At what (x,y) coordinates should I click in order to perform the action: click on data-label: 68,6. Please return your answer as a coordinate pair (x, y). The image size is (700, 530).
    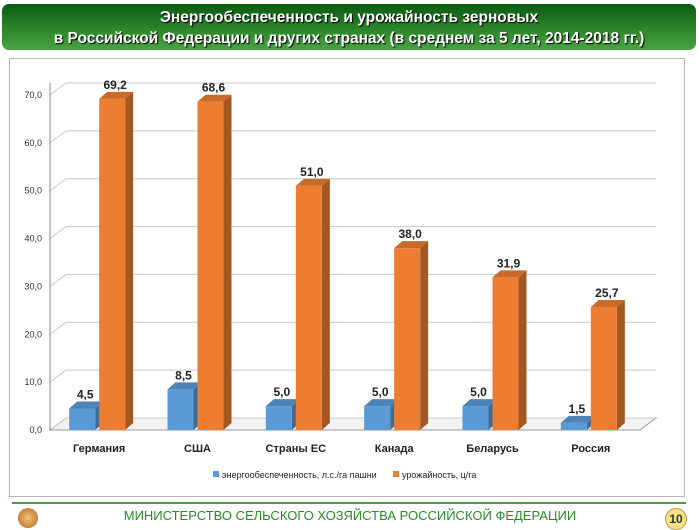
    Looking at the image, I should click on (214, 88).